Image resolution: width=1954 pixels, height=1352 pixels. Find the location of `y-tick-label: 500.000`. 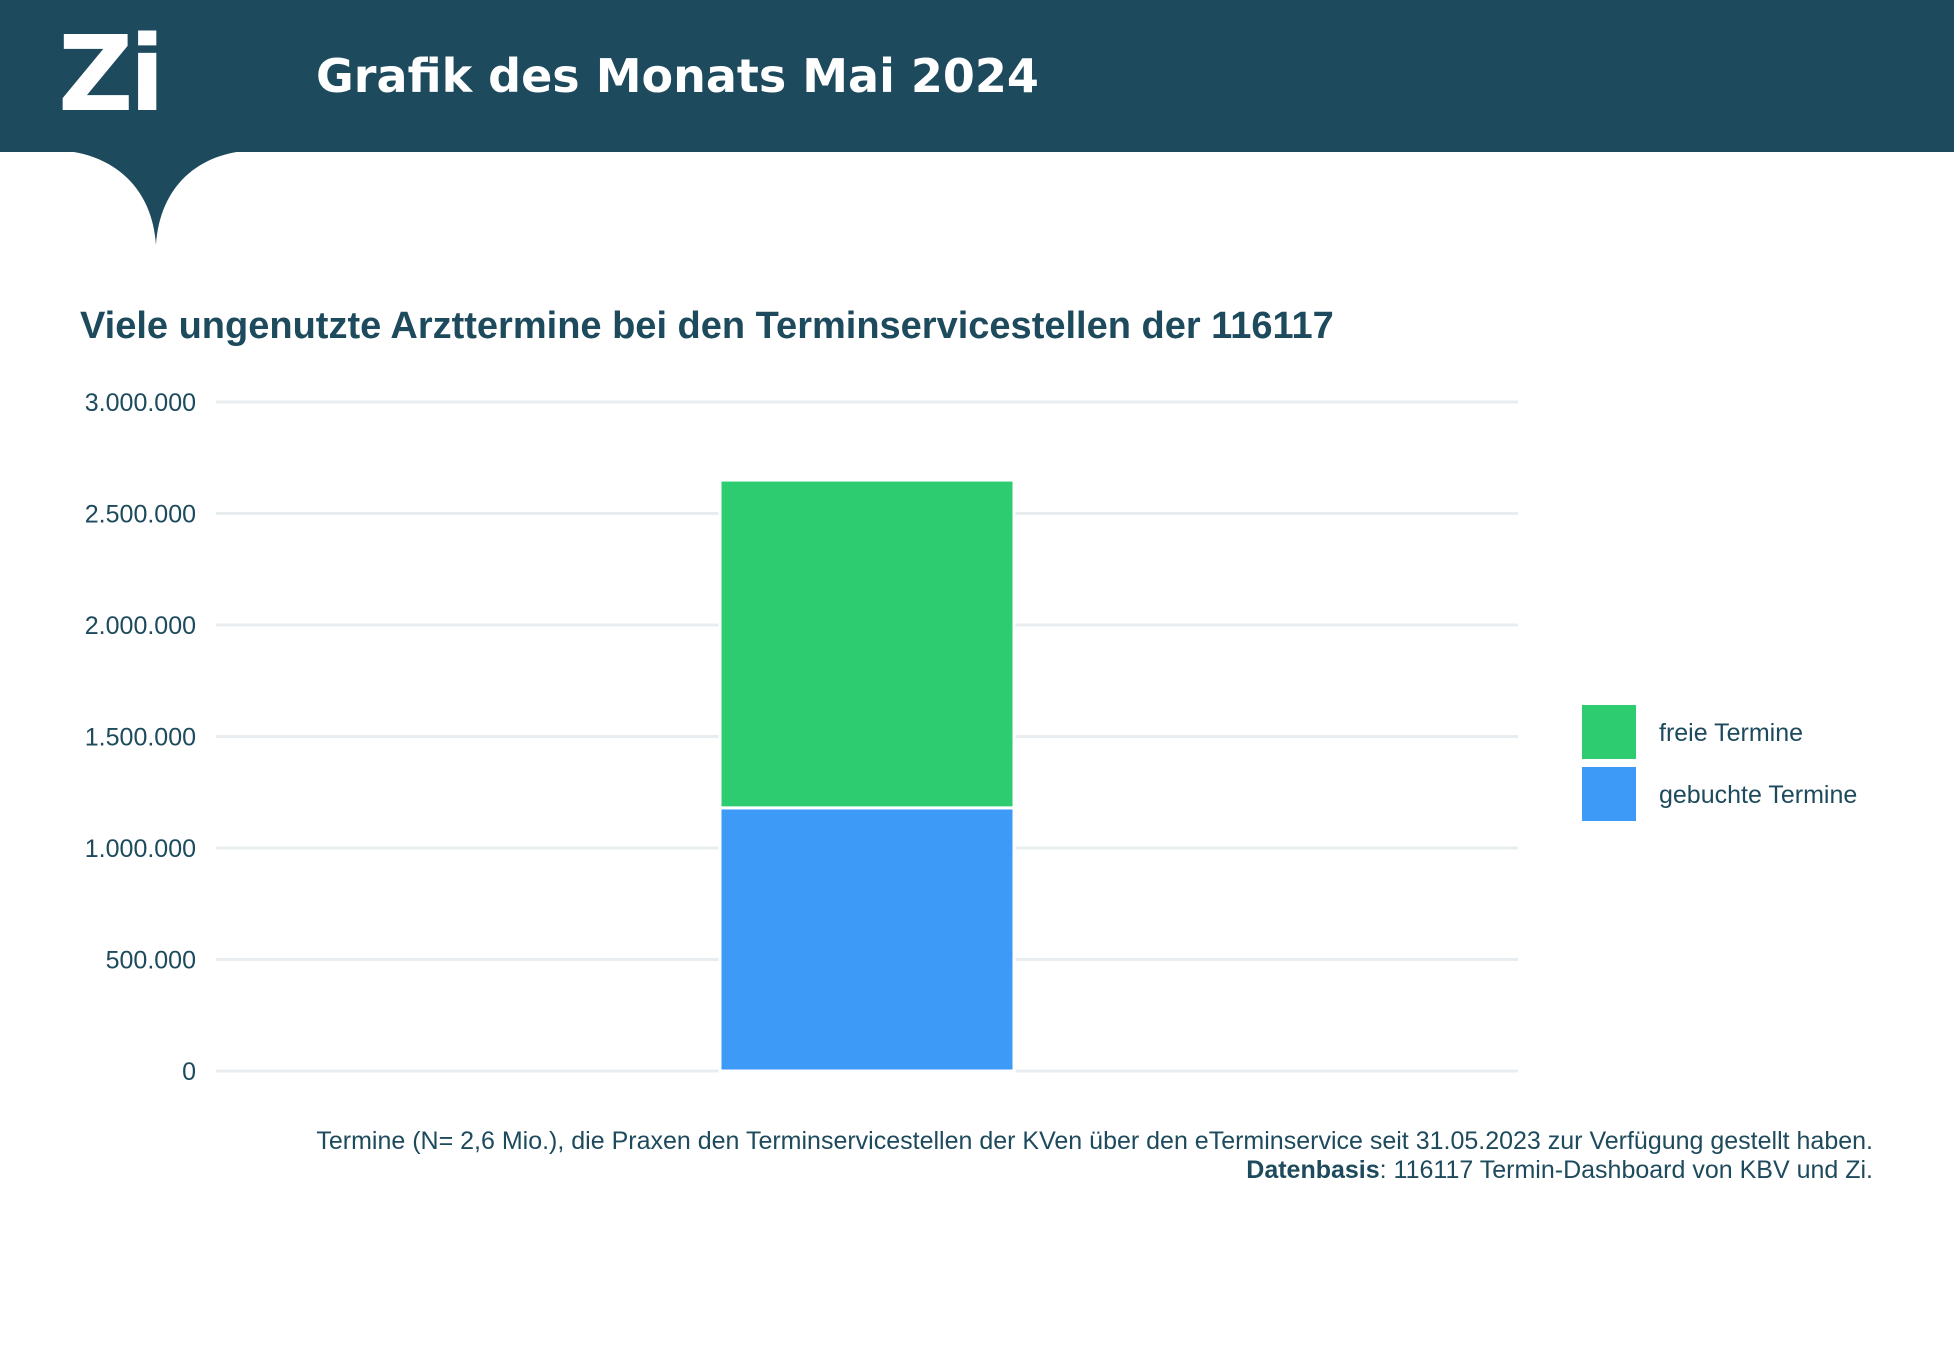

y-tick-label: 500.000 is located at coordinates (151, 961).